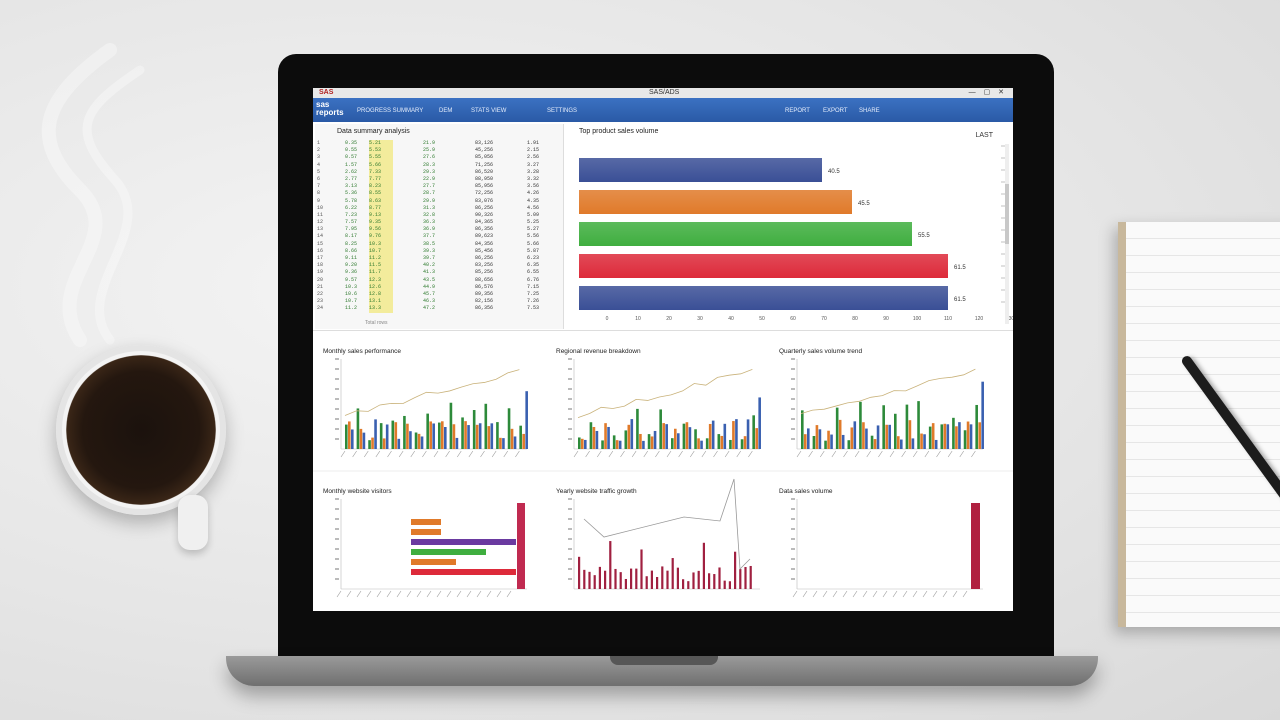 The width and height of the screenshot is (1280, 720). I want to click on mini-chart-title: Yearly website traffic growth, so click(596, 491).